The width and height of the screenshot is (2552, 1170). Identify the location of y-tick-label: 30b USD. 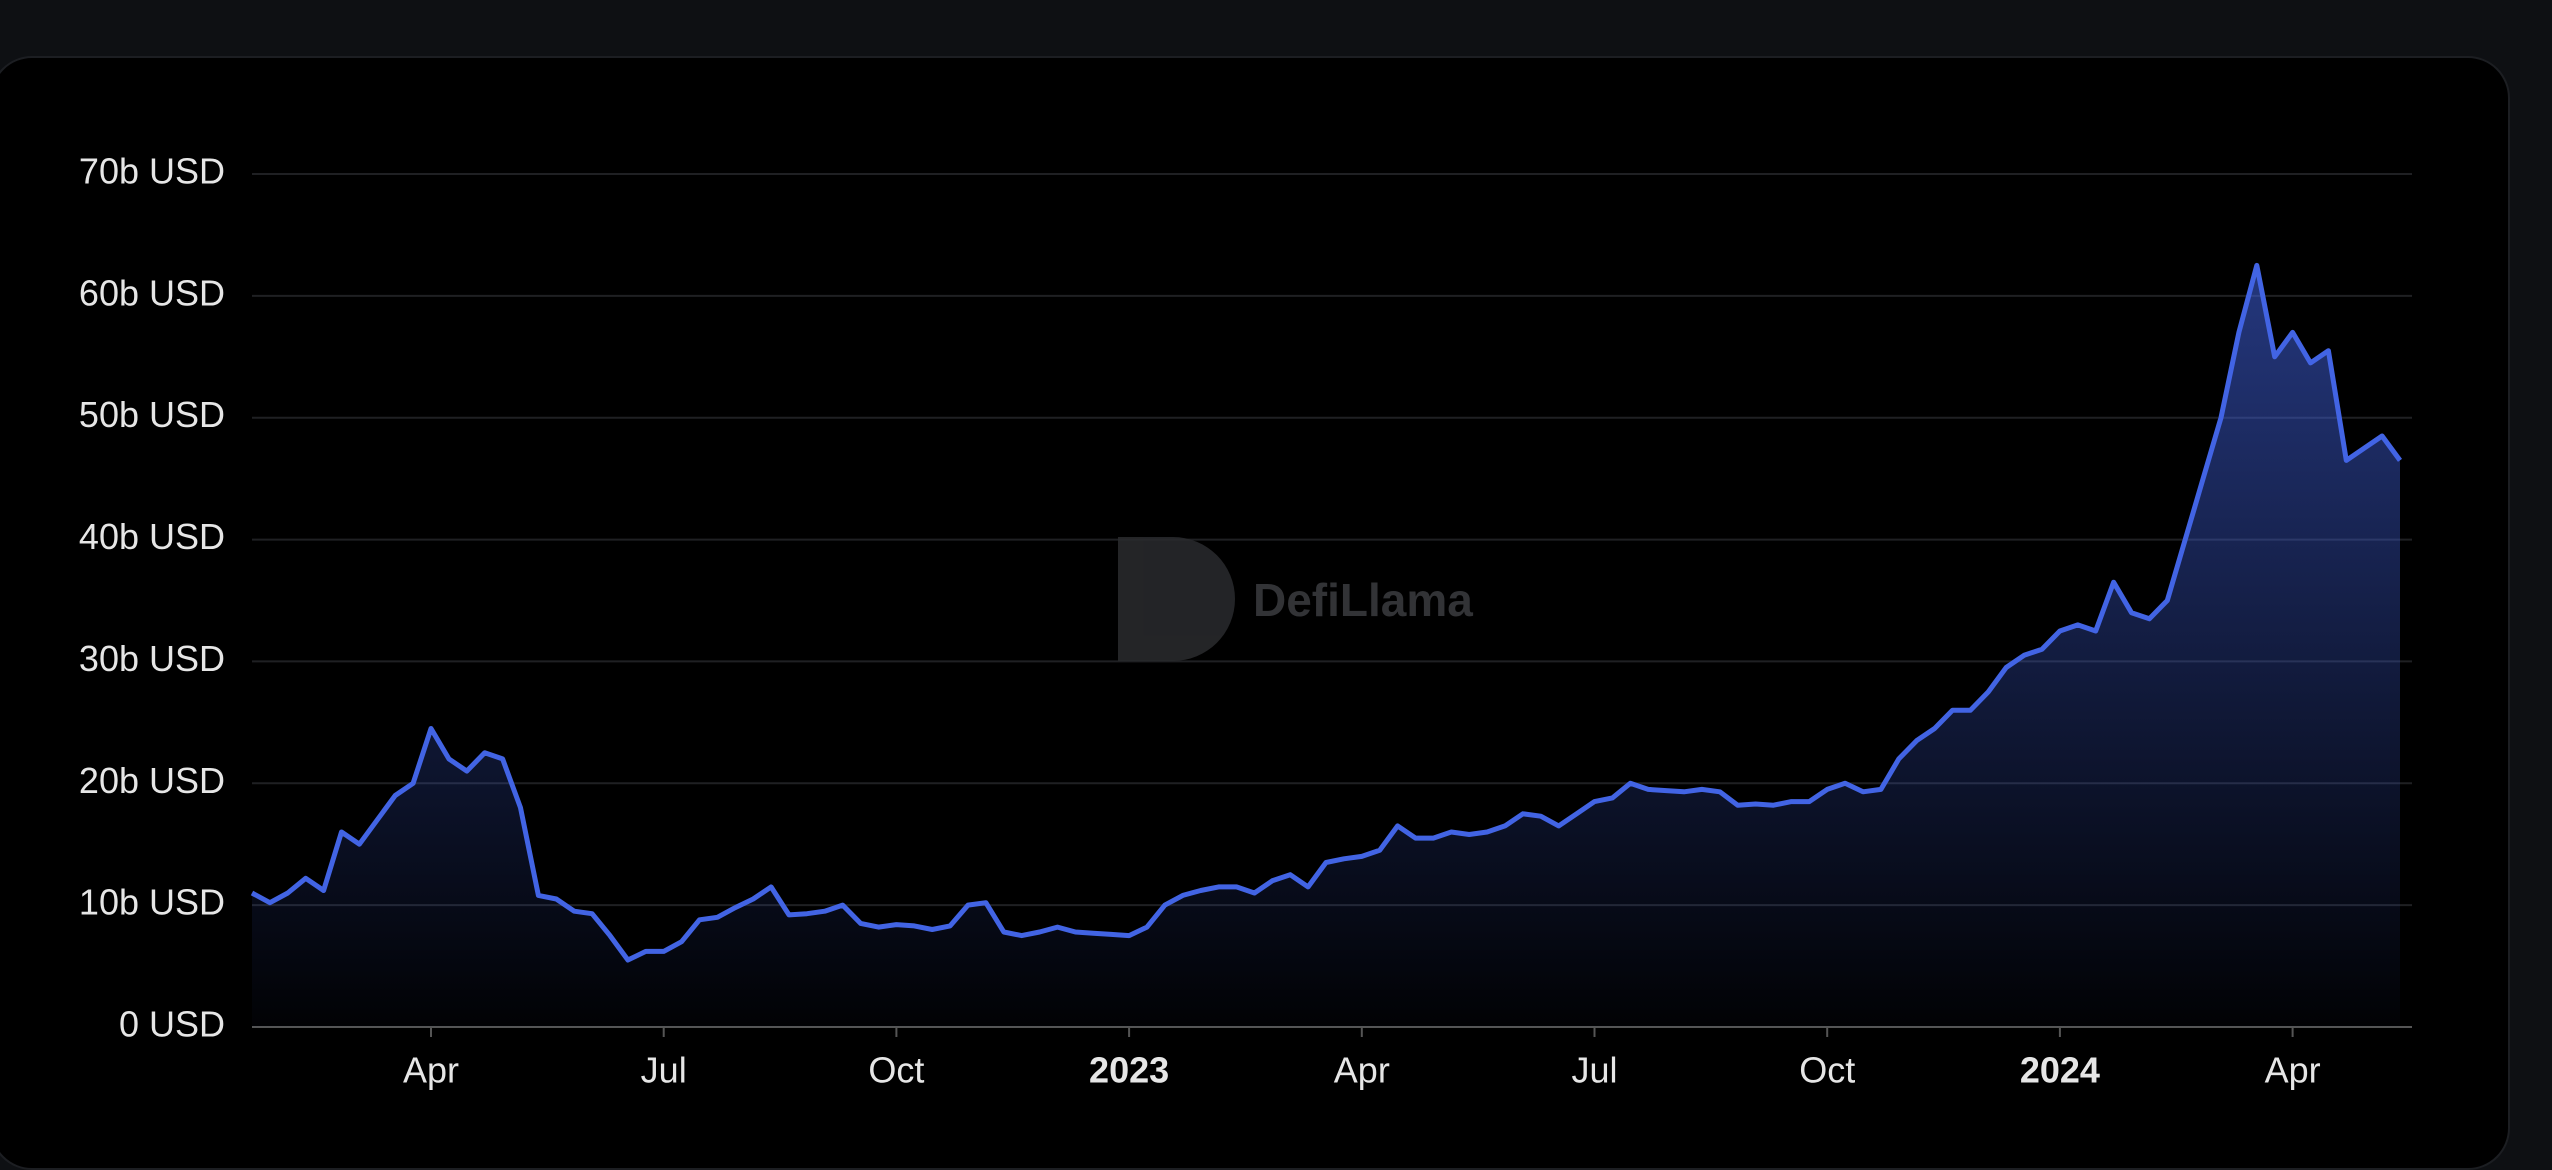
(152, 658).